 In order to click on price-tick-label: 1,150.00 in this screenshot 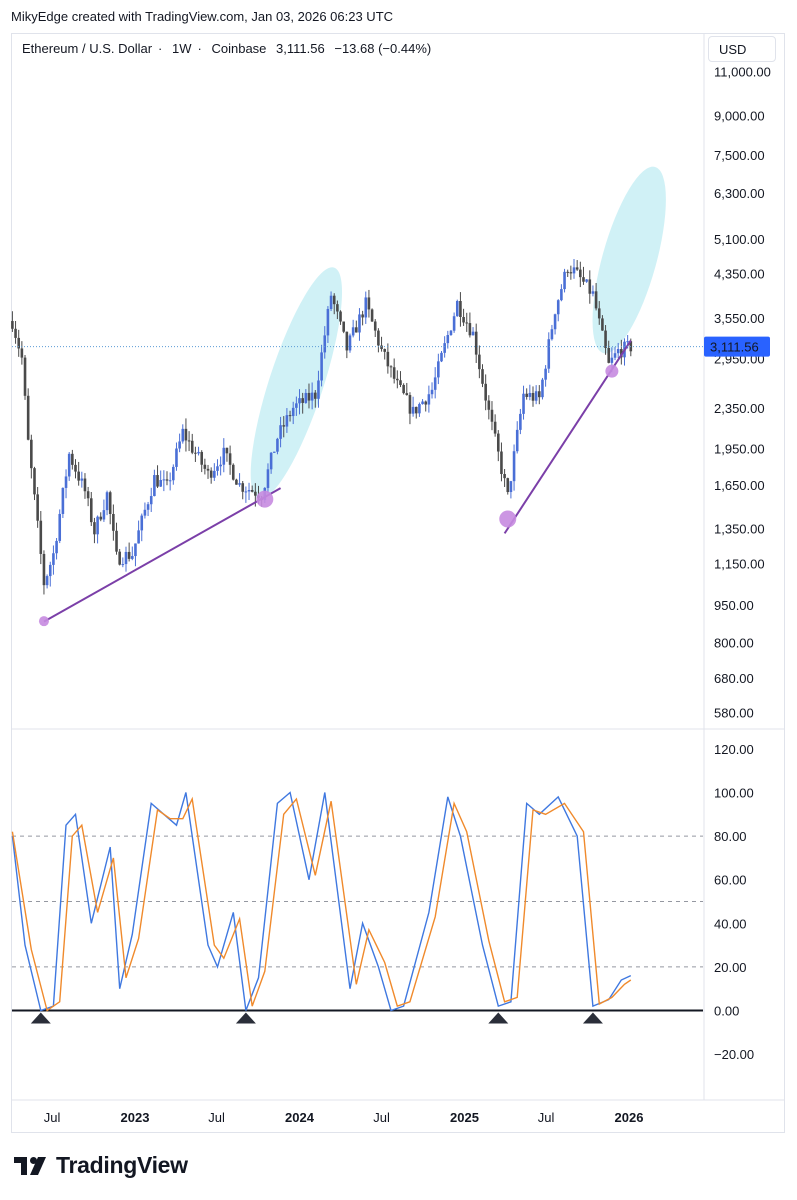, I will do `click(739, 563)`.